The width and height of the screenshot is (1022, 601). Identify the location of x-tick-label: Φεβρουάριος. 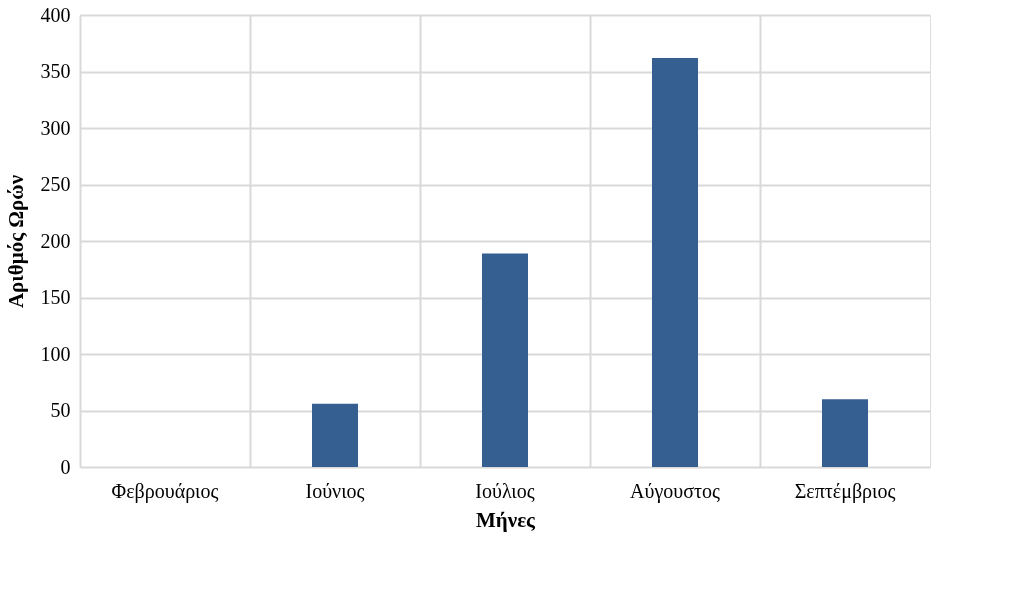
(165, 491).